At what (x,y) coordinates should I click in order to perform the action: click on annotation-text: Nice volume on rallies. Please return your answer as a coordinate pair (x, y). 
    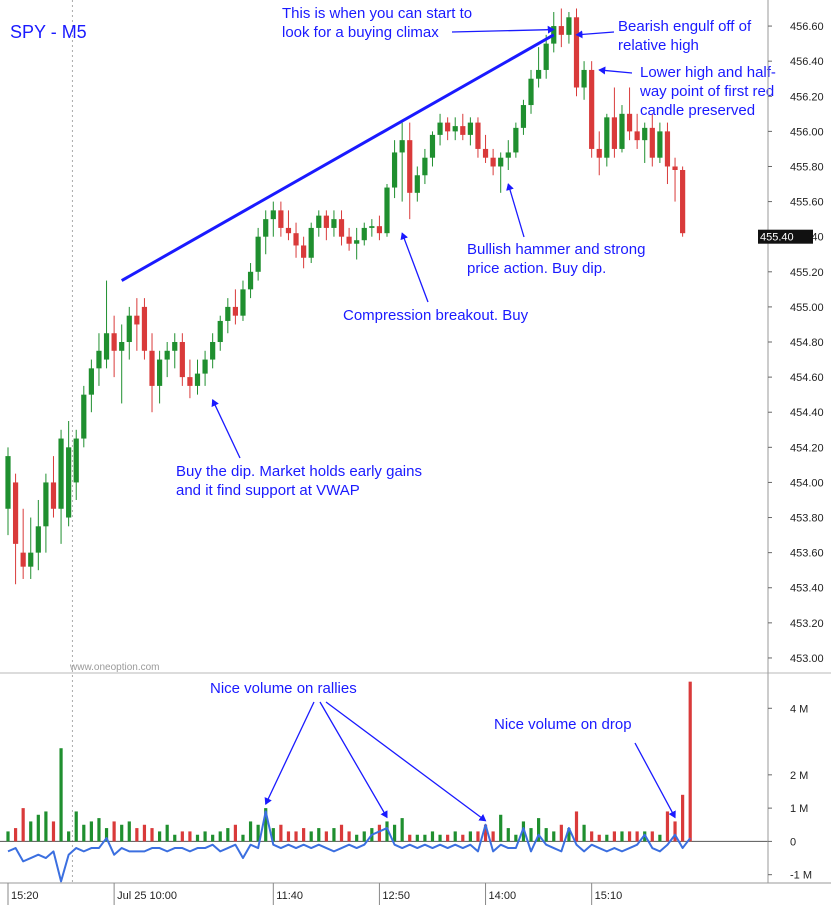
    Looking at the image, I should click on (283, 688).